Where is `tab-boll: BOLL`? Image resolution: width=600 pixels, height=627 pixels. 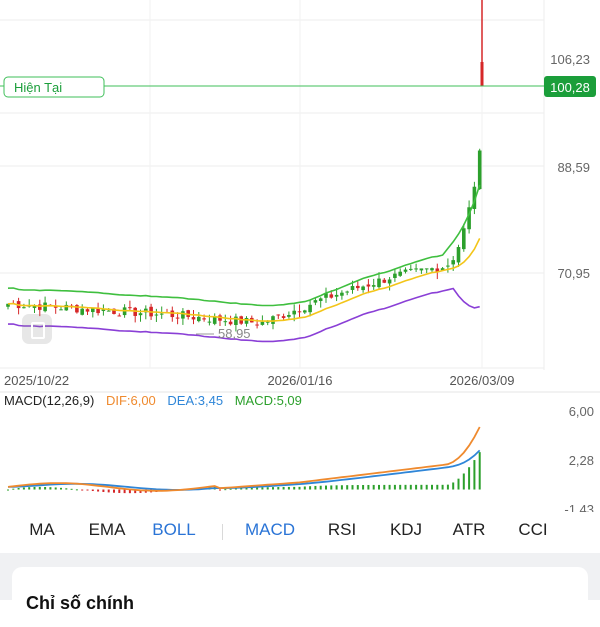 tab-boll: BOLL is located at coordinates (174, 529).